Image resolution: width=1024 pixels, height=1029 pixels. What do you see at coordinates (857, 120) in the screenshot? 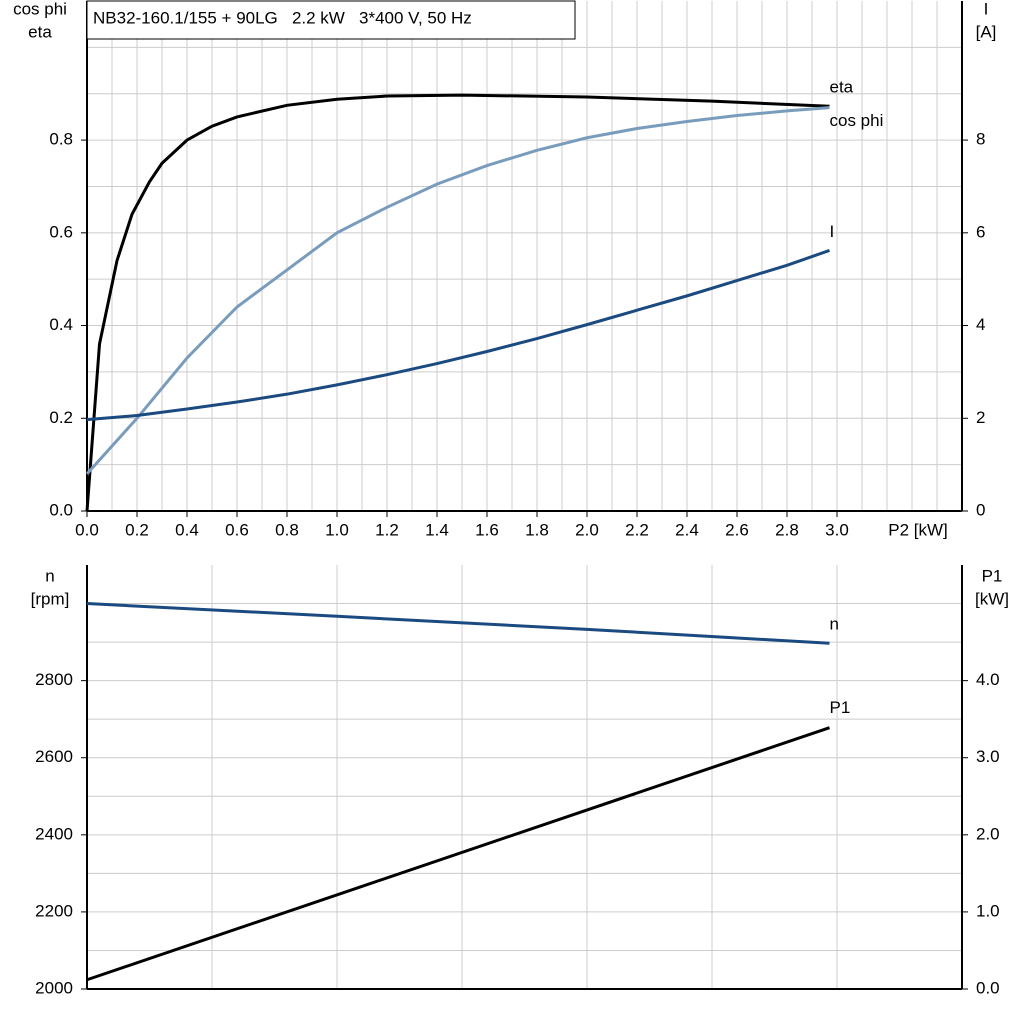
I see `series-label: cos phi` at bounding box center [857, 120].